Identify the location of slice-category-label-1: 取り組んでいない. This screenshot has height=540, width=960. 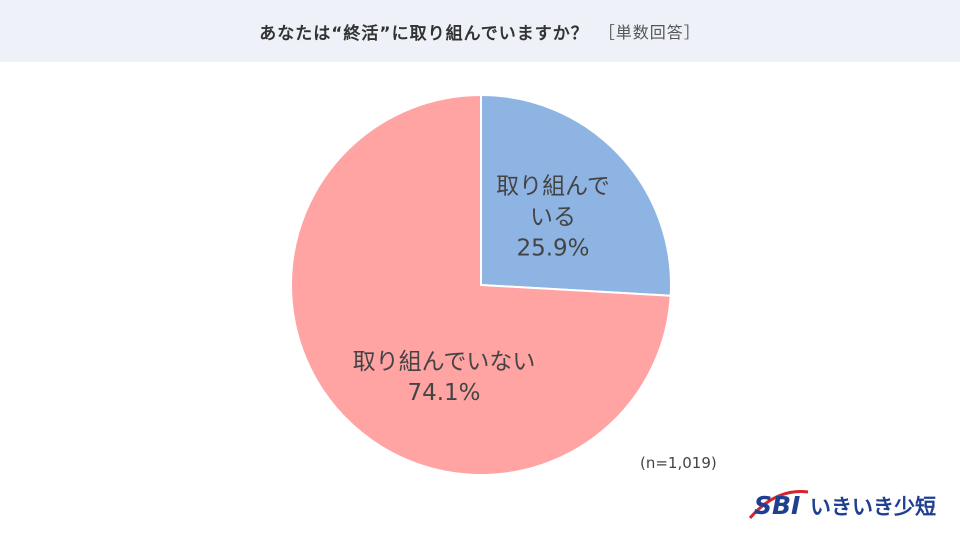
(444, 362).